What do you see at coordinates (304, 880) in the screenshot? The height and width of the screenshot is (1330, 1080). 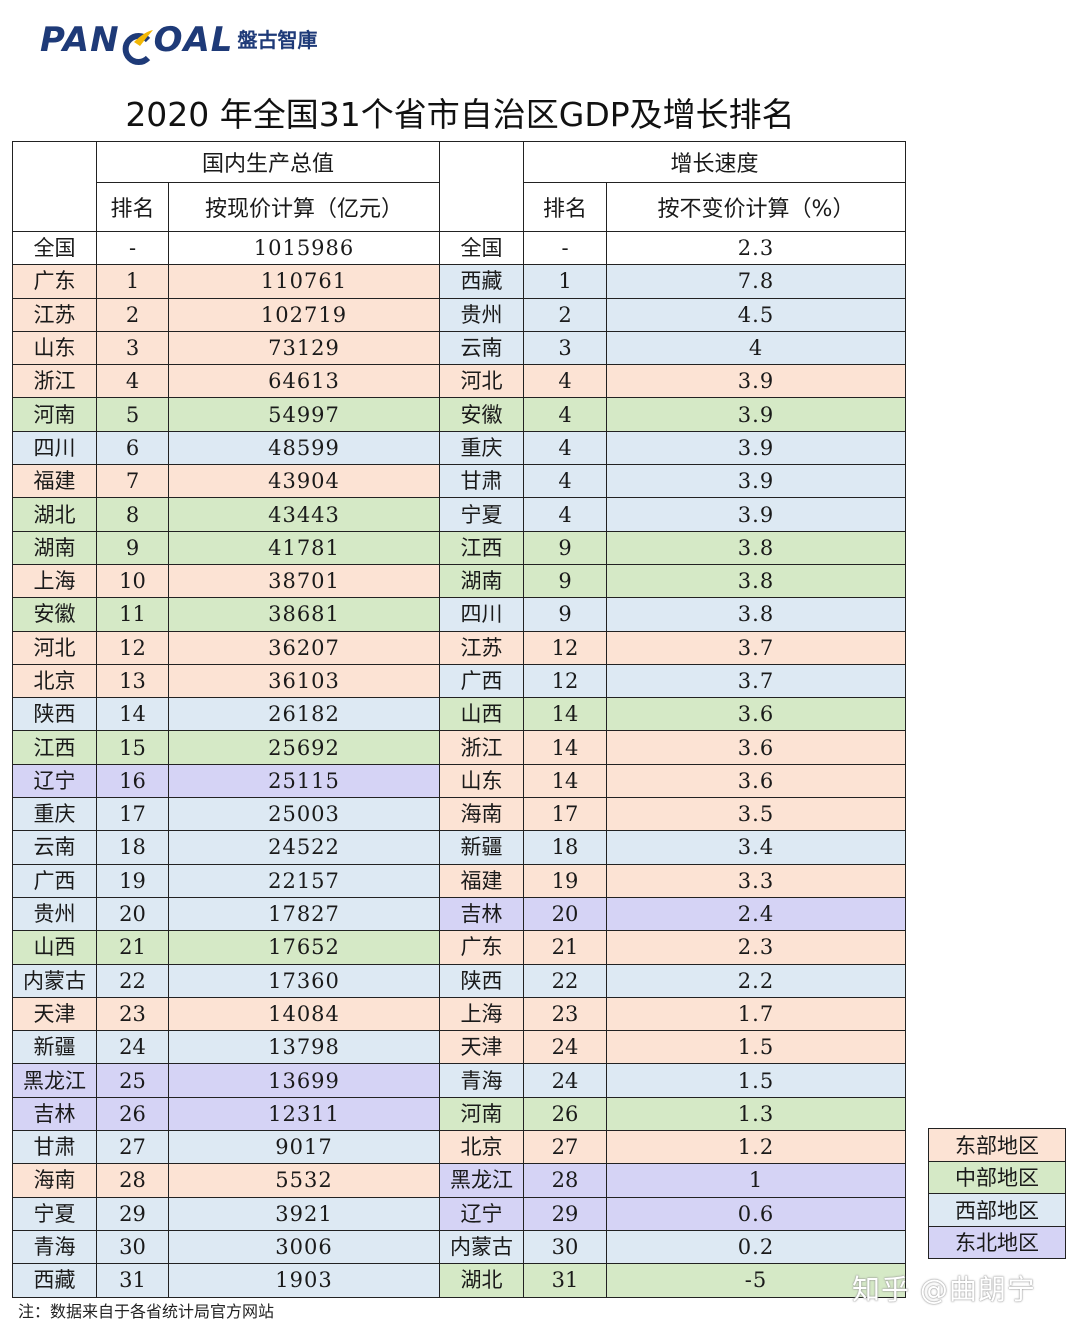 I see `gdp-value-cell: 22157` at bounding box center [304, 880].